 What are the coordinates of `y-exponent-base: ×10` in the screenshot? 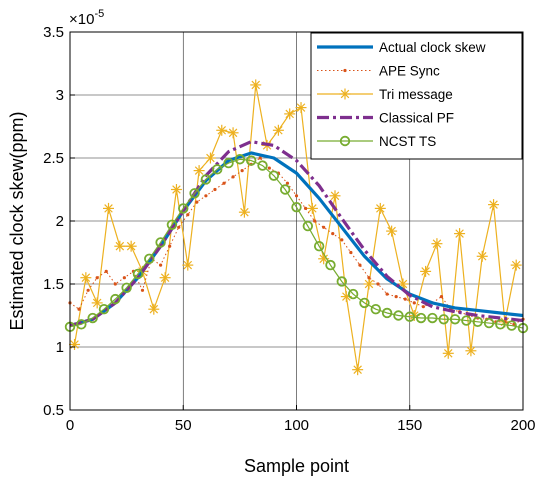 It's located at (81, 19).